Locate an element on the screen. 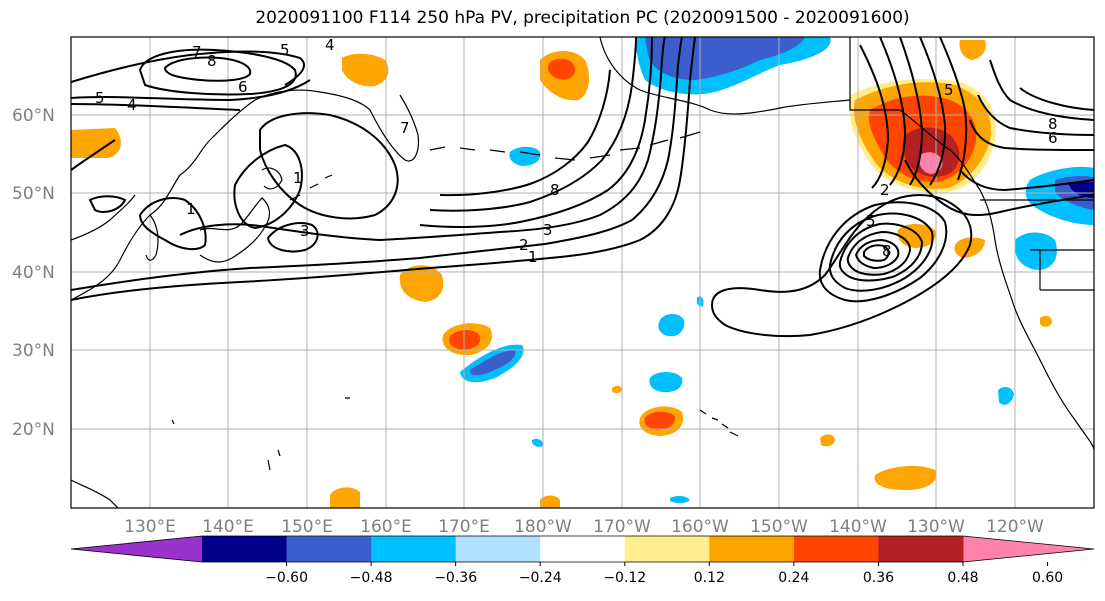 The height and width of the screenshot is (601, 1105). colorbar-extend-max is located at coordinates (1028, 549).